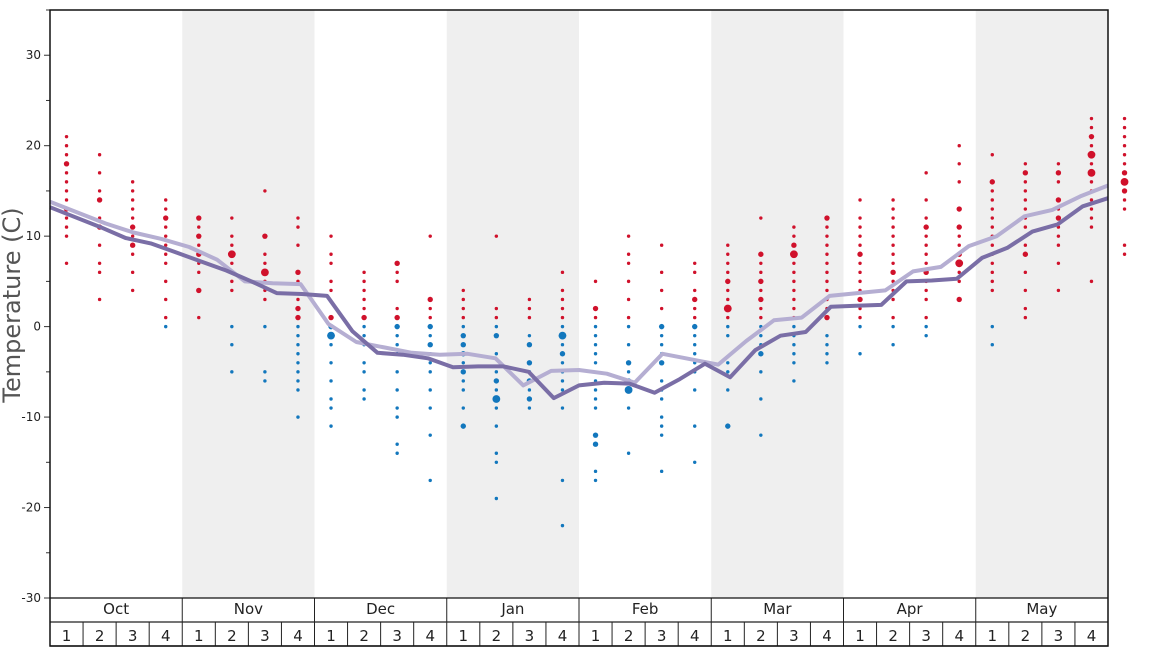 This screenshot has height=648, width=1168. I want to click on week-label: 4, so click(695, 636).